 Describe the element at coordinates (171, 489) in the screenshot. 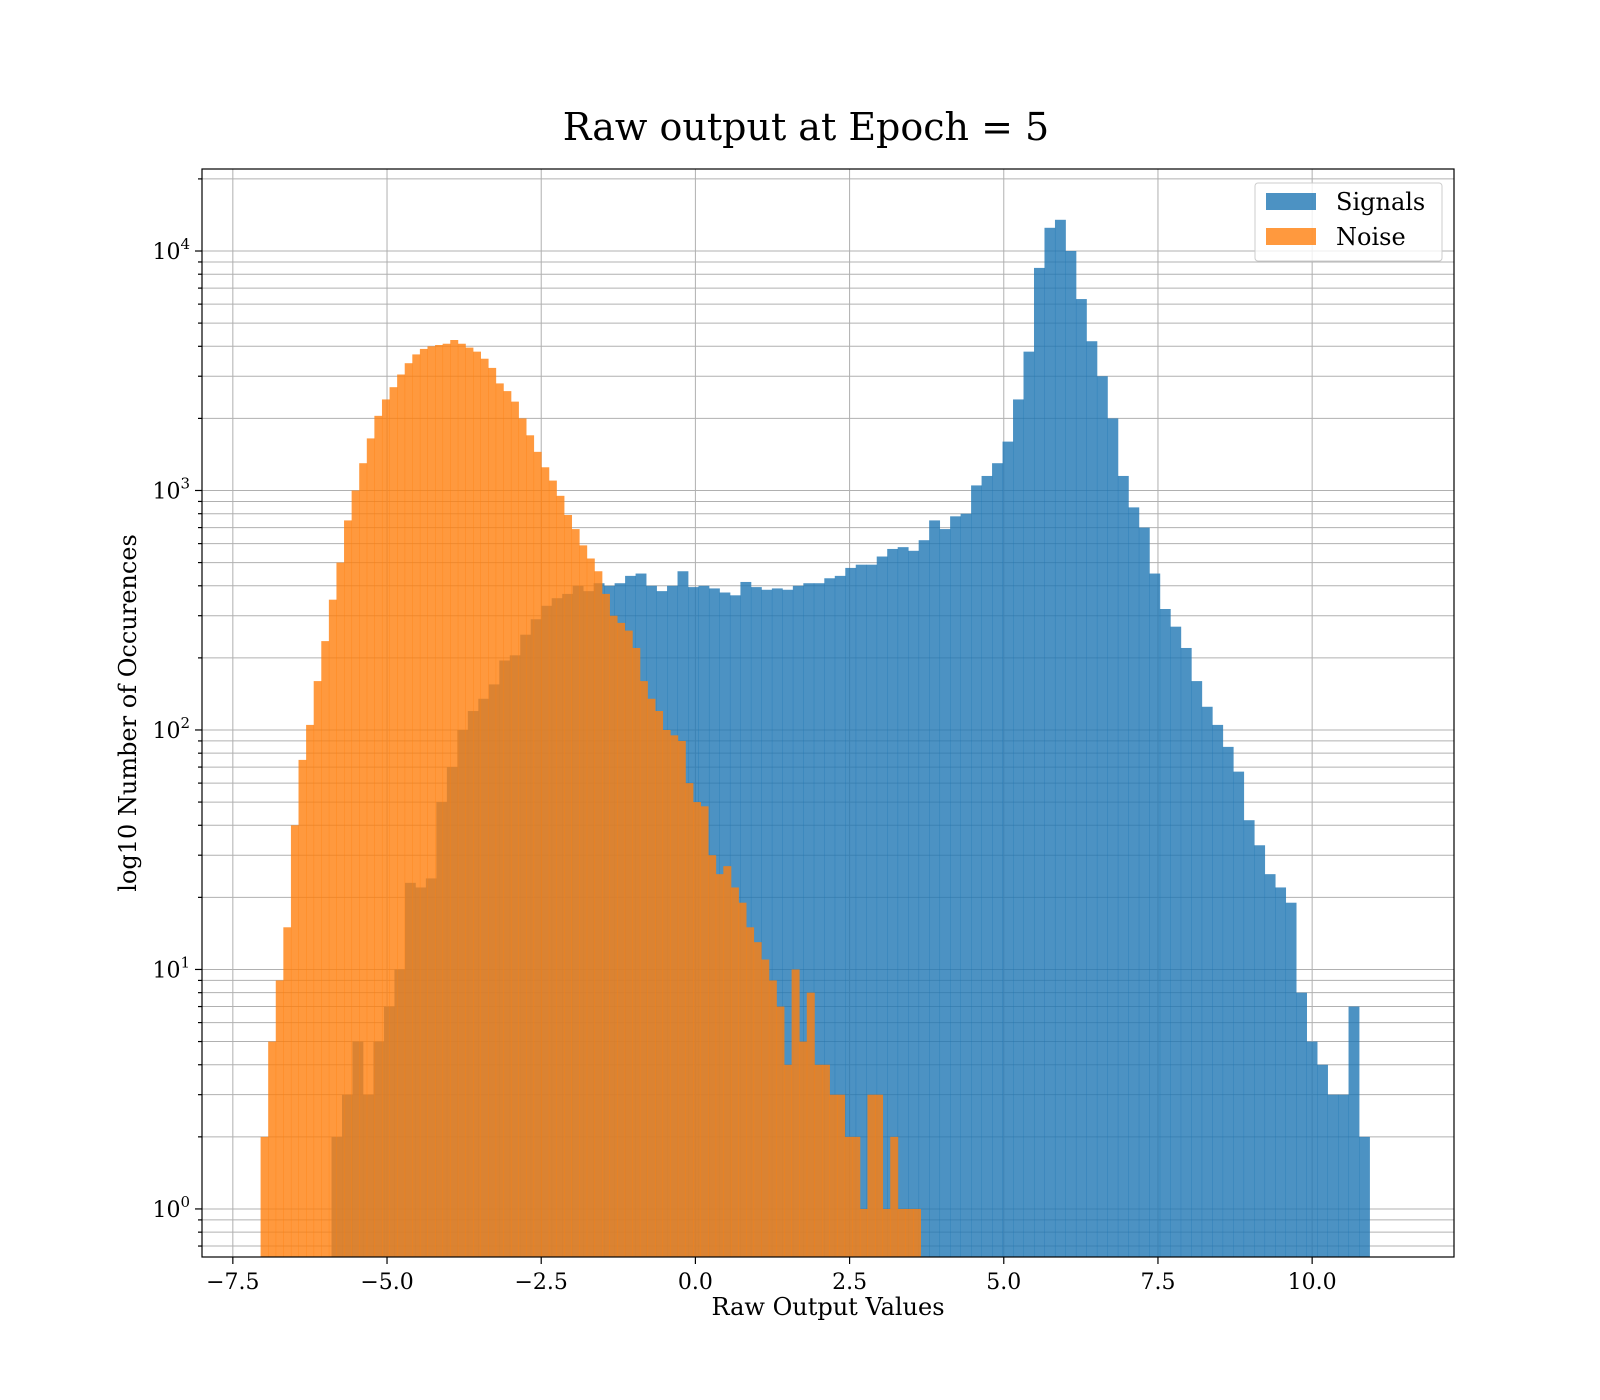

I see `y-tick-label: 10³` at that location.